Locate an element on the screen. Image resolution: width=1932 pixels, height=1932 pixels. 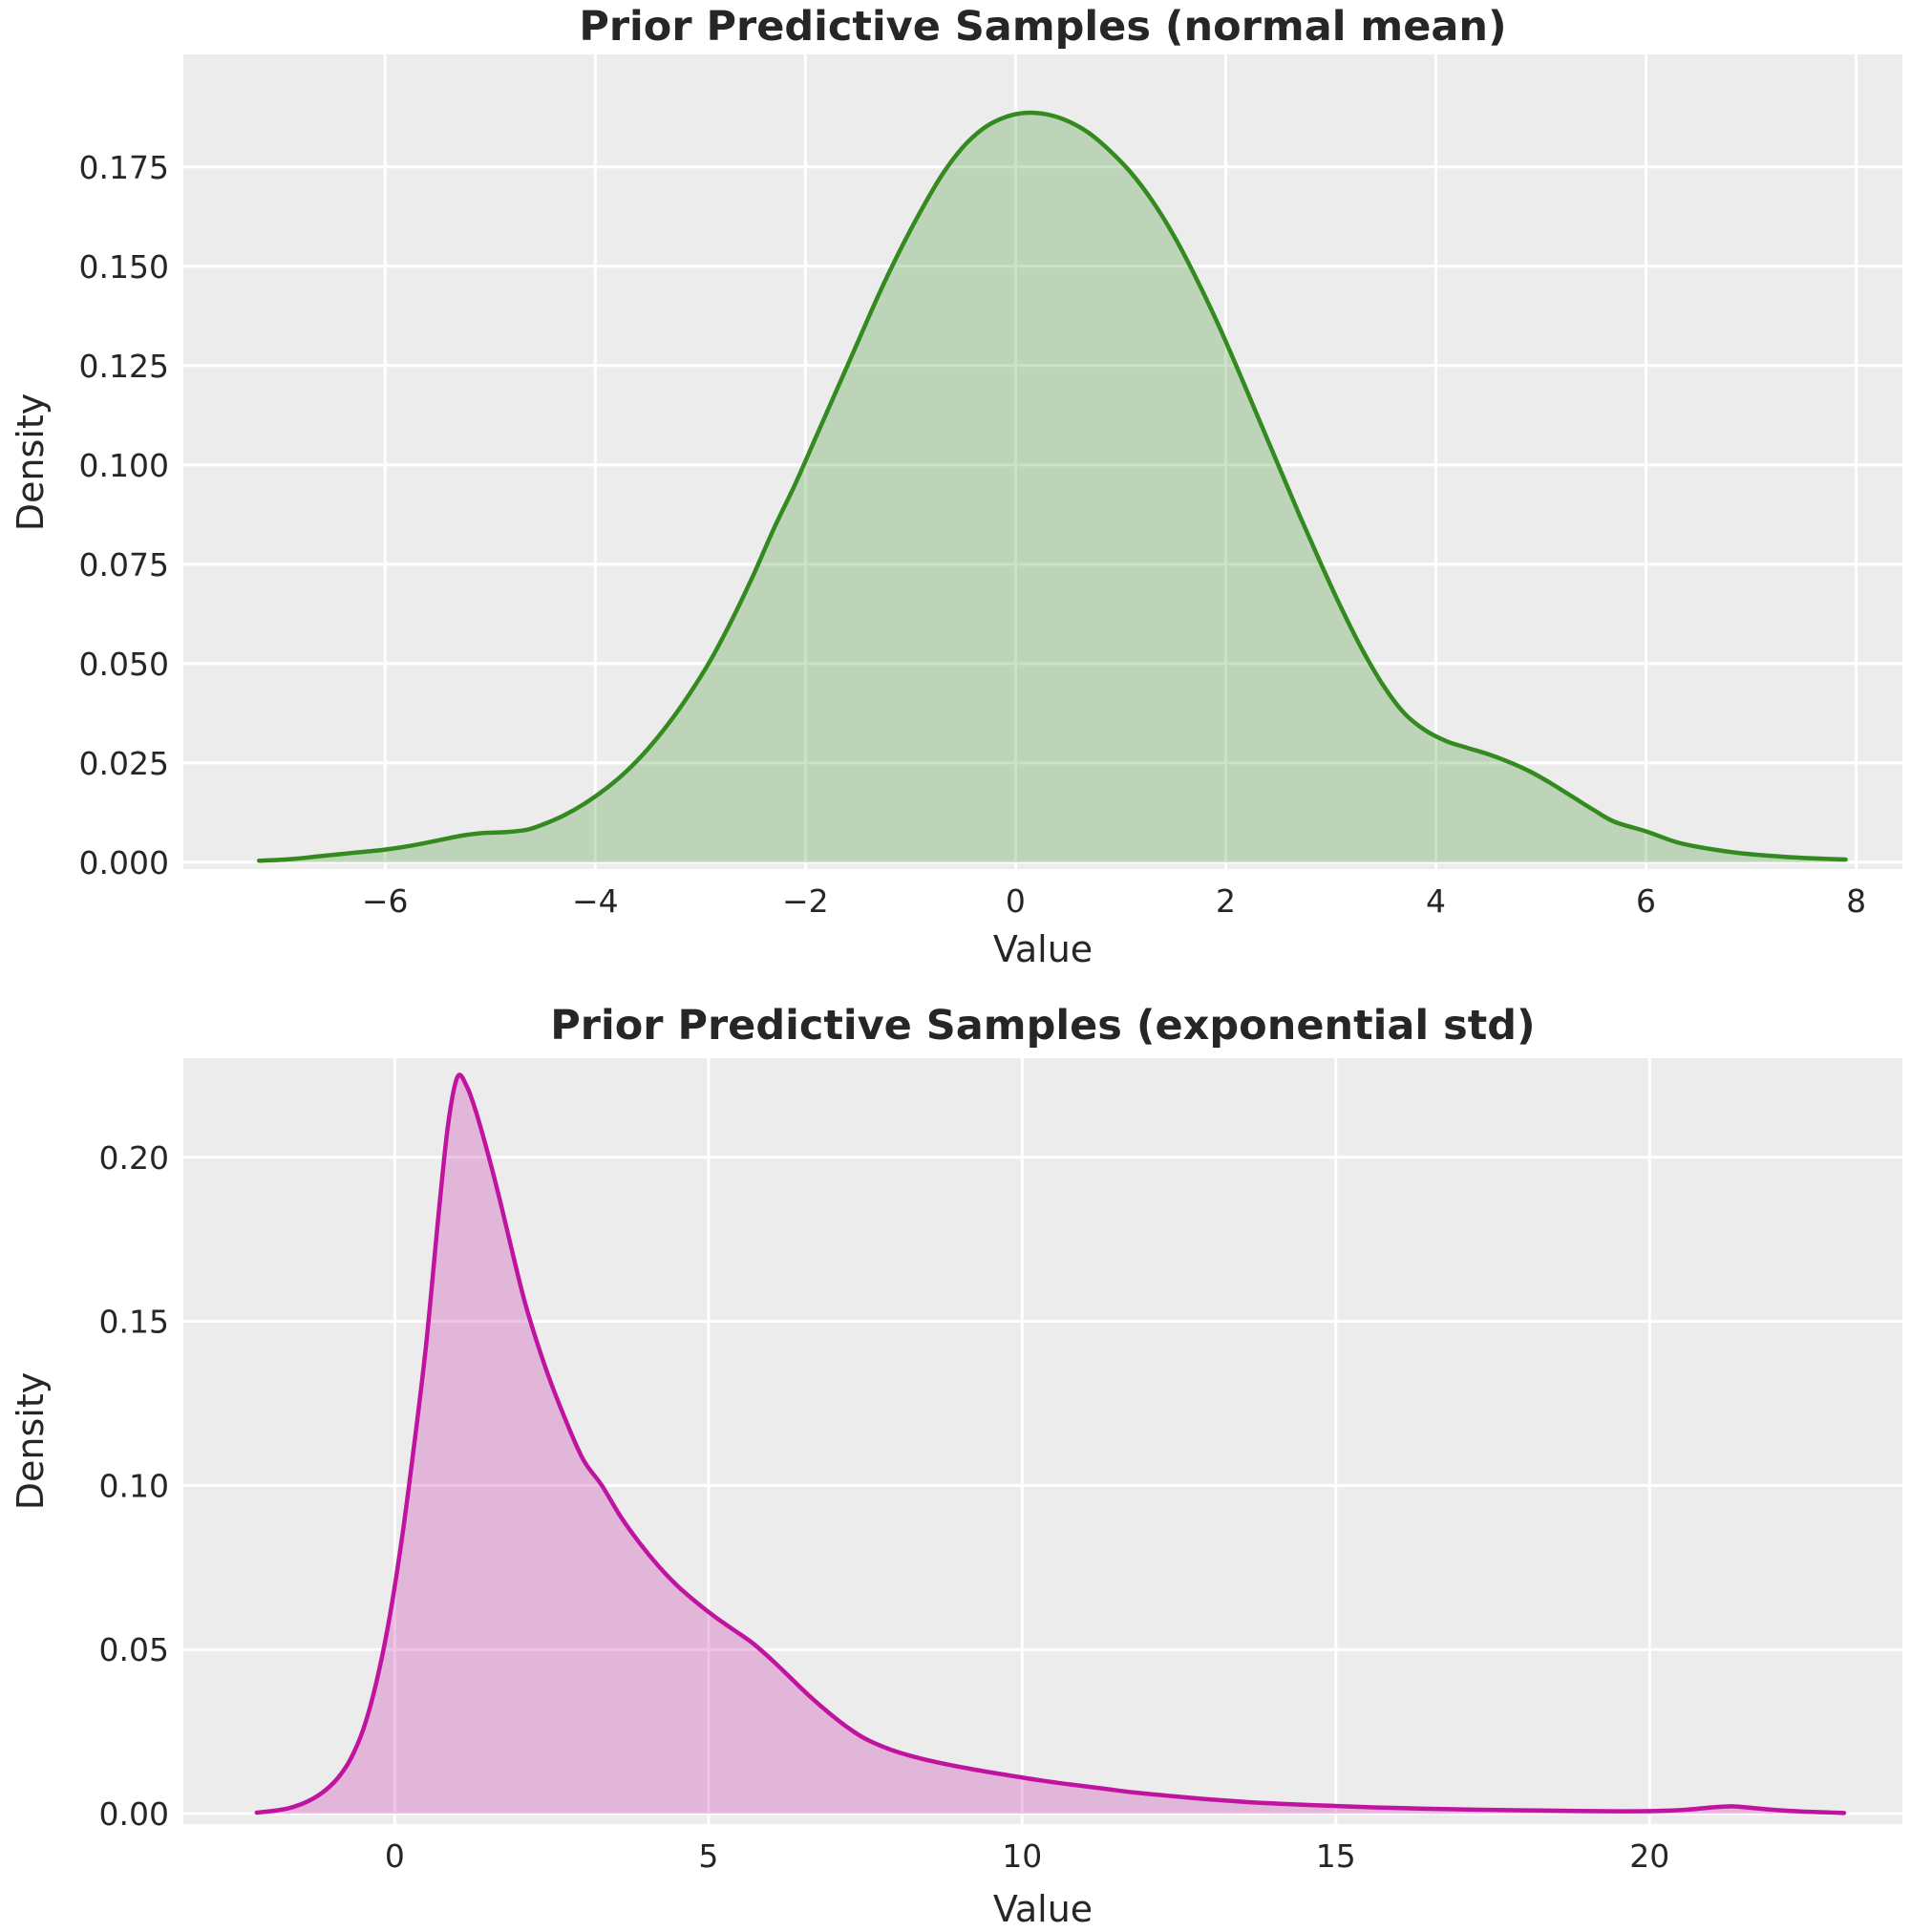
x-axis-label-bottom: Value is located at coordinates (1043, 1909).